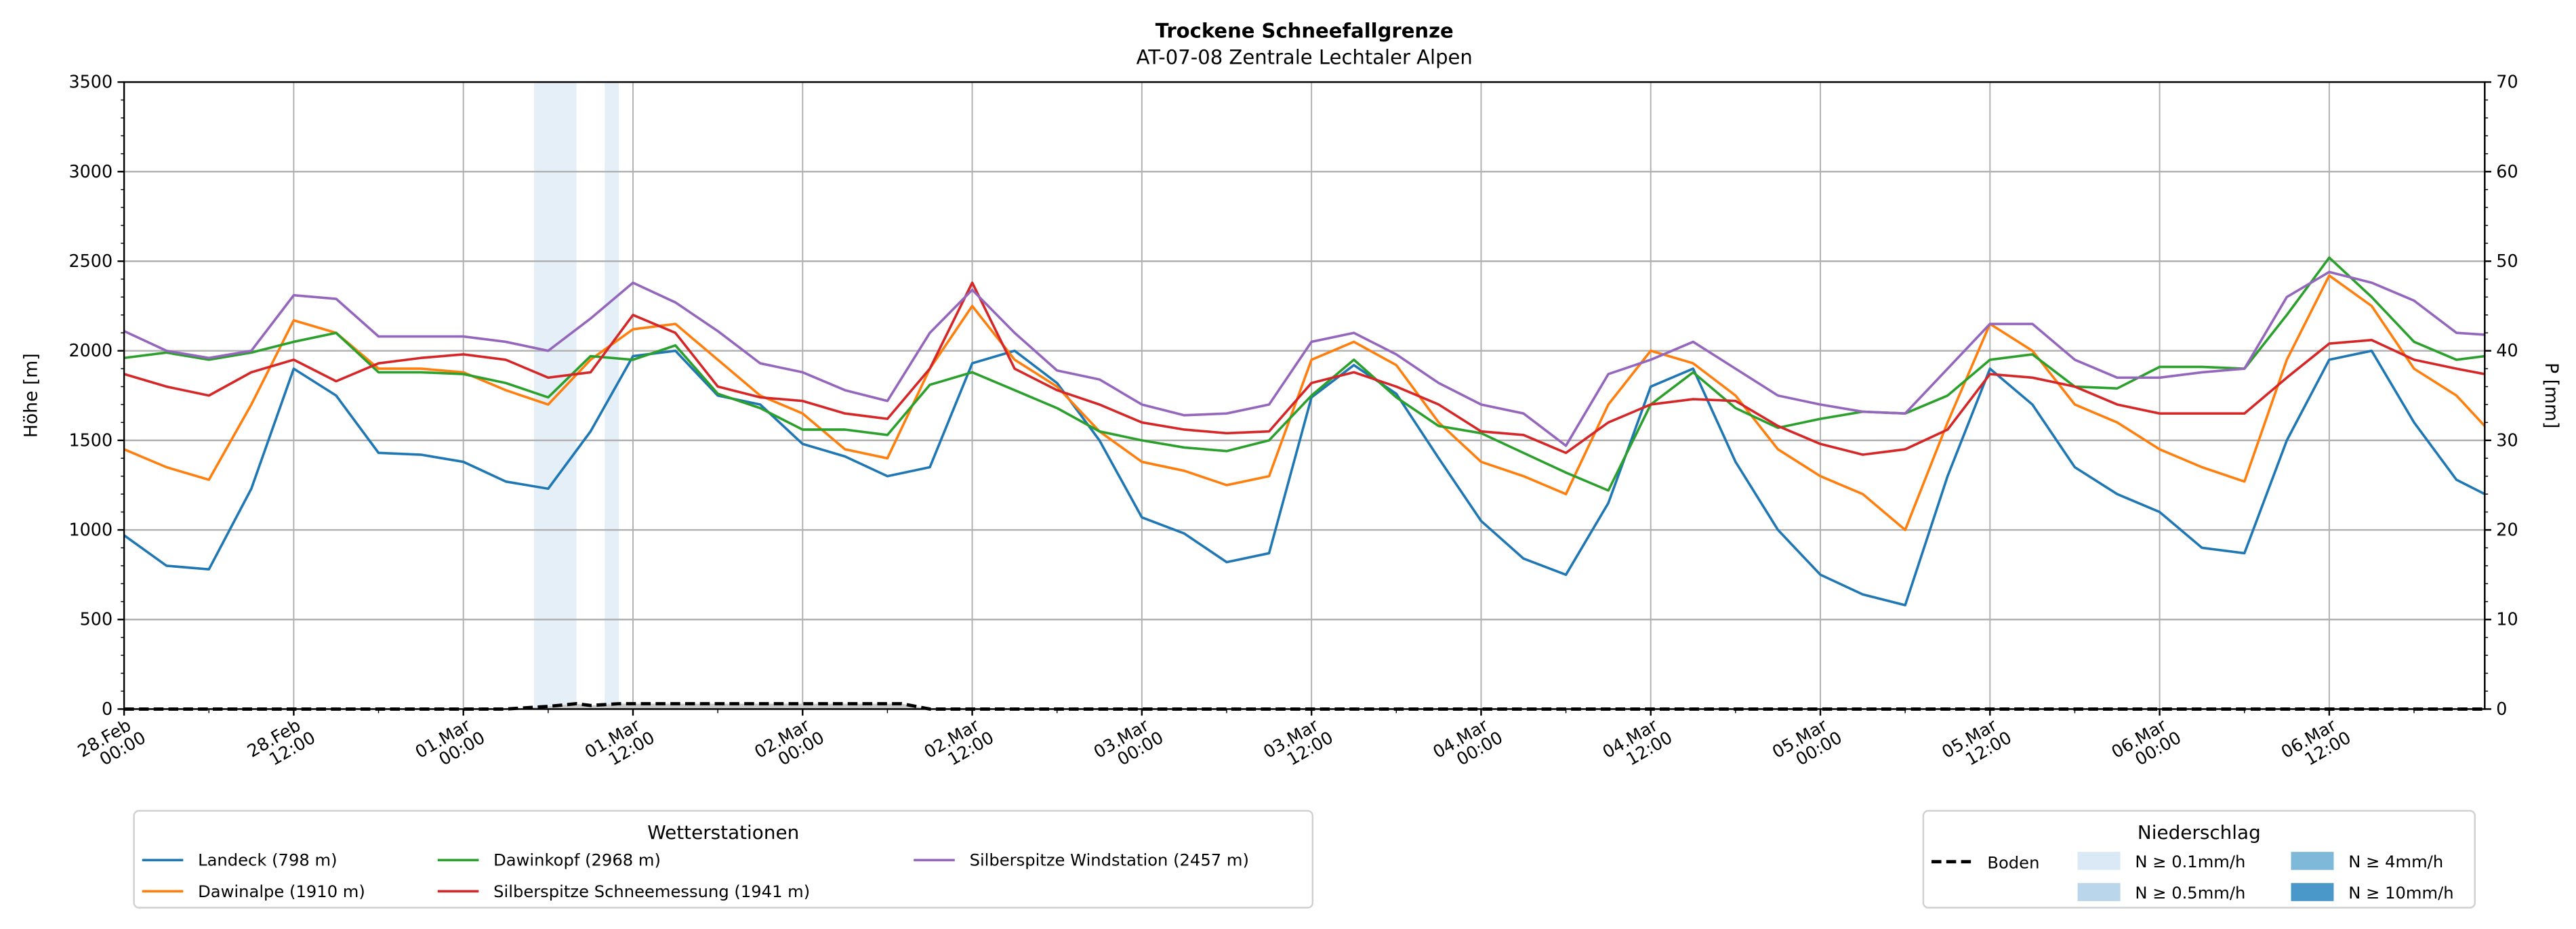 This screenshot has height=929, width=2576. Describe the element at coordinates (2395, 862) in the screenshot. I see `legend-precip-label-2: N ≥ 4mm/h` at that location.